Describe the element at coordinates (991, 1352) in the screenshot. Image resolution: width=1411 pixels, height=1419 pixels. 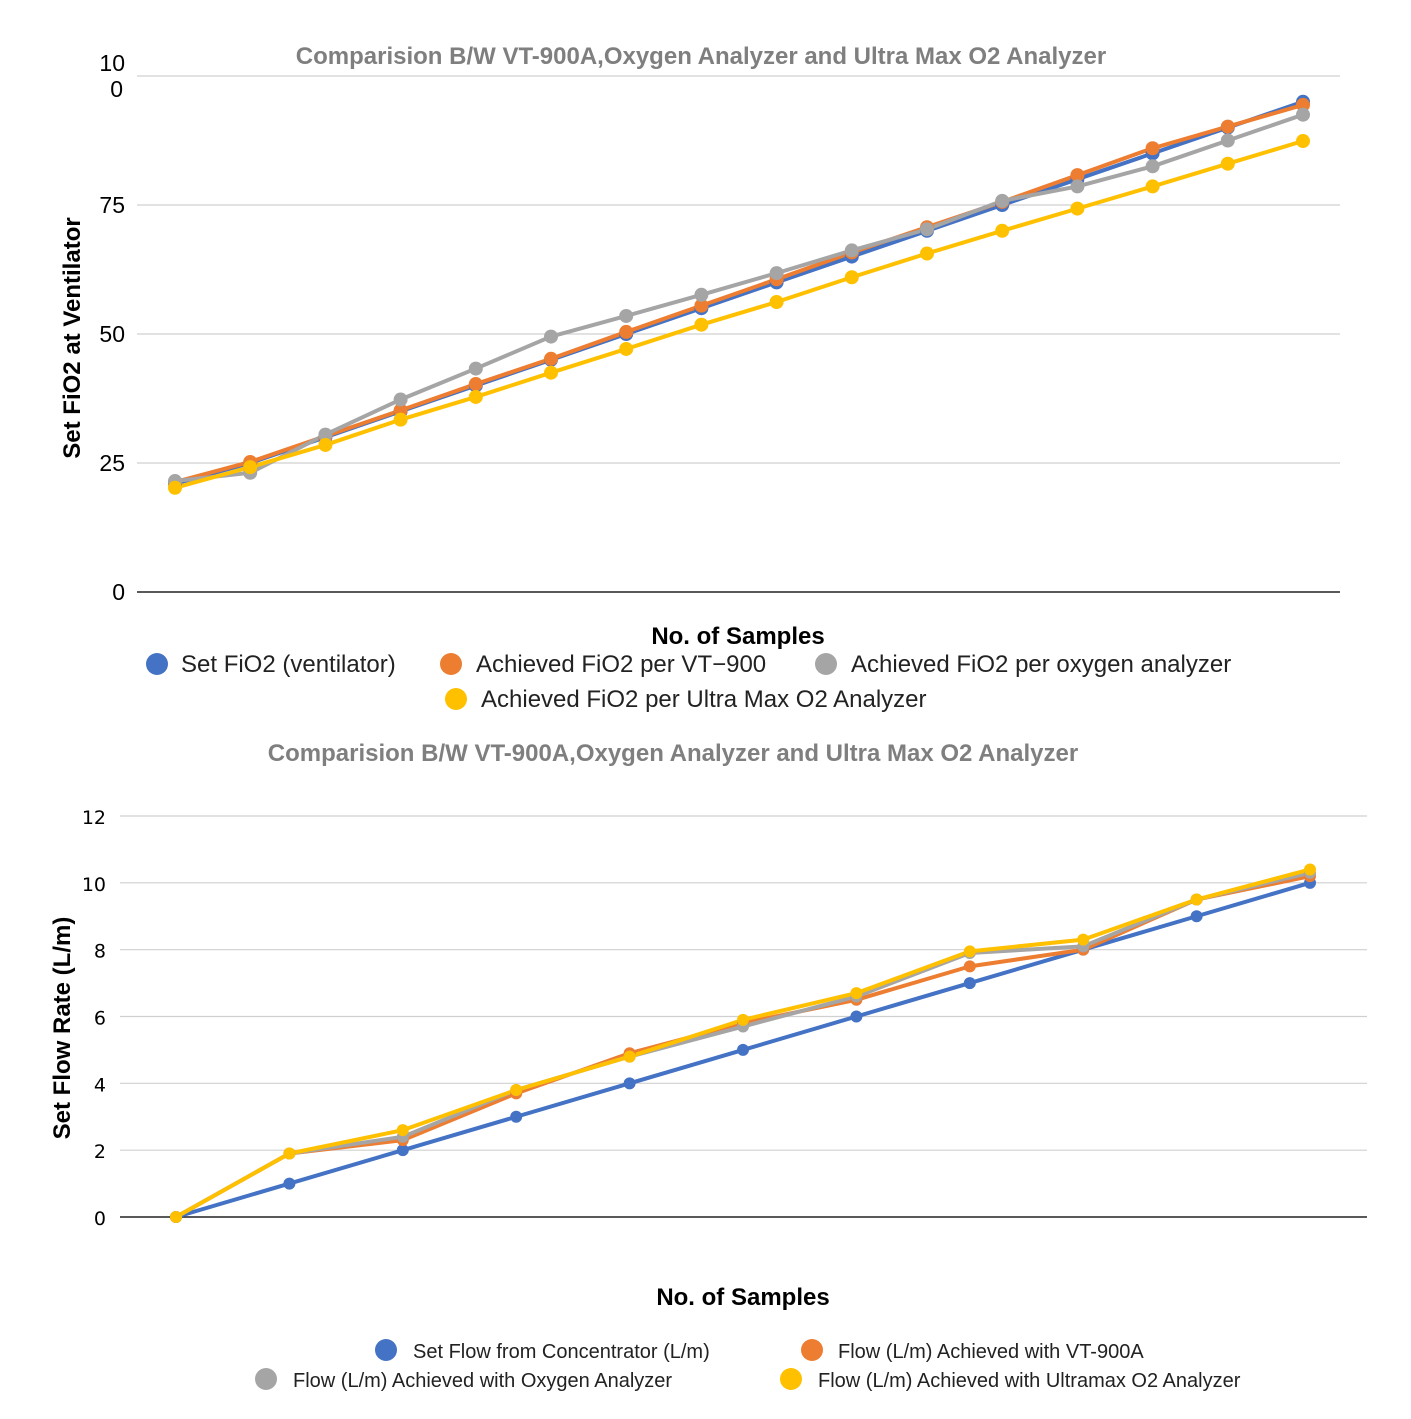
I see `flow-legend-label: Flow (L/m) Achieved with VT-900A` at that location.